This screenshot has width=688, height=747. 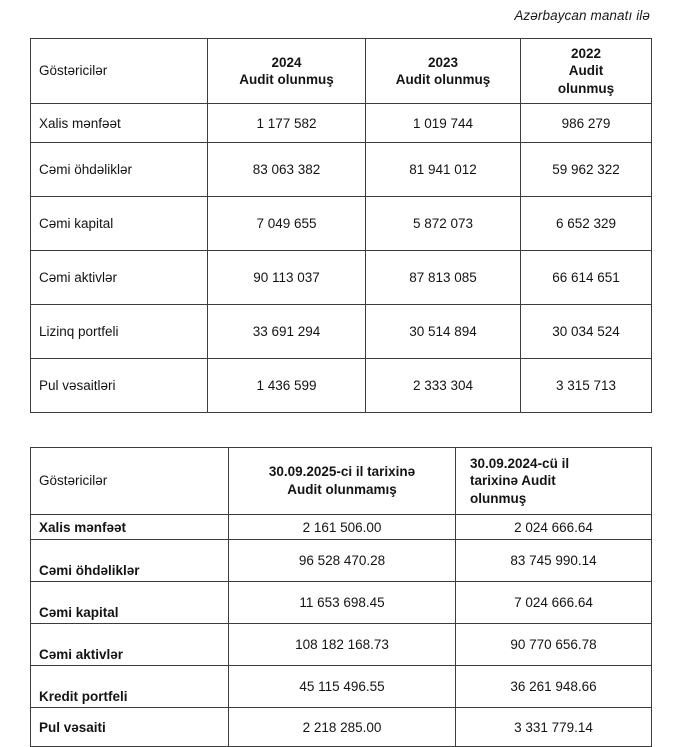 What do you see at coordinates (553, 527) in the screenshot?
I see `cell-2024: 2 024 666.64` at bounding box center [553, 527].